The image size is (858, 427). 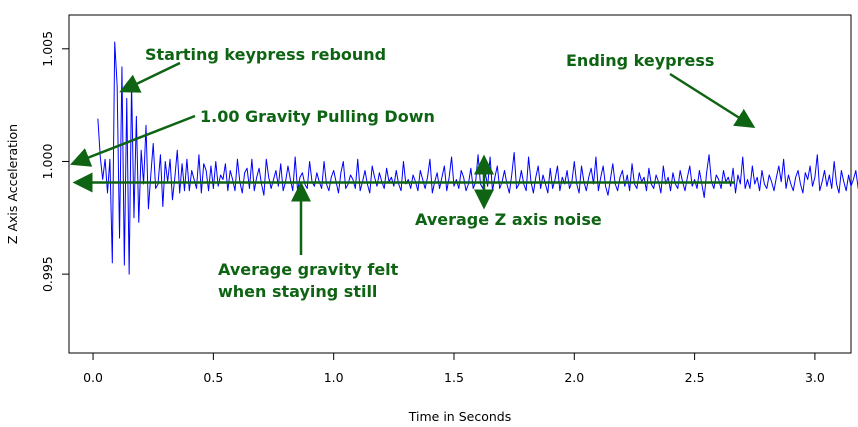 I want to click on x-tick-label: 3.0, so click(x=815, y=377).